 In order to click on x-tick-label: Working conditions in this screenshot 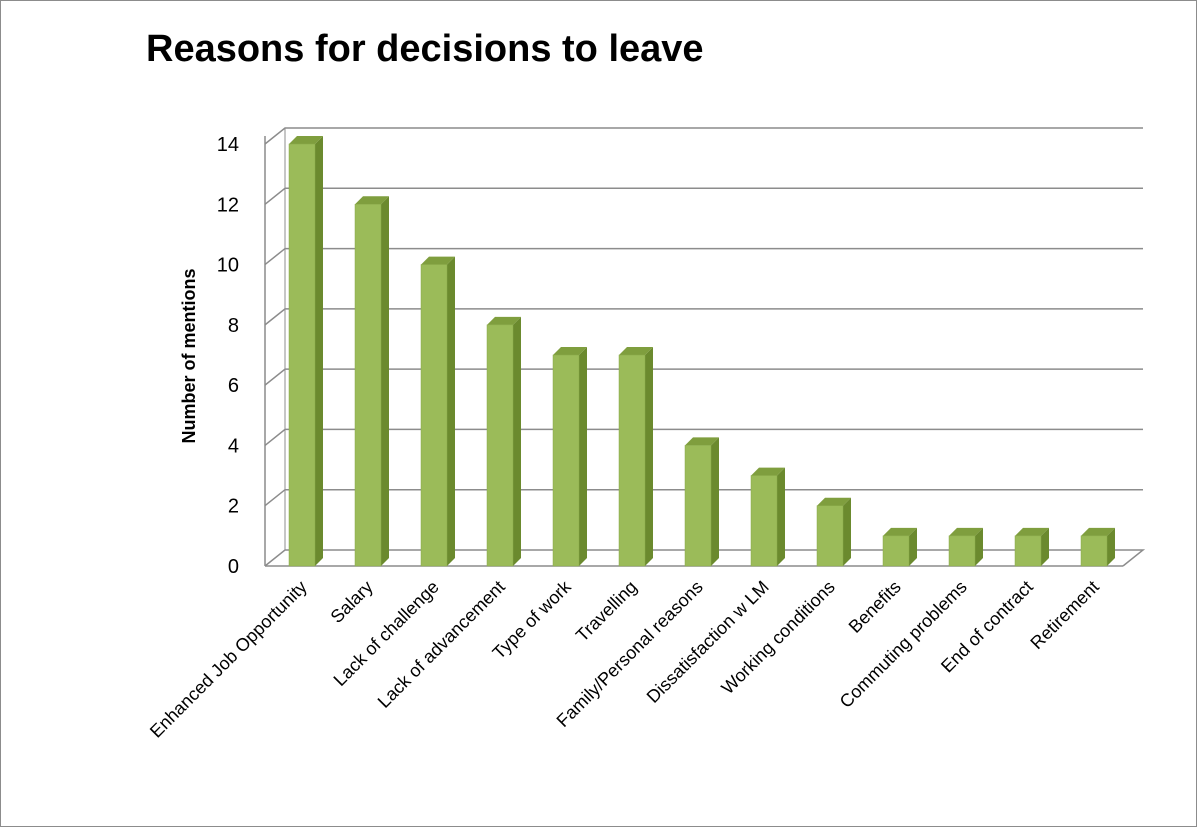, I will do `click(777, 637)`.